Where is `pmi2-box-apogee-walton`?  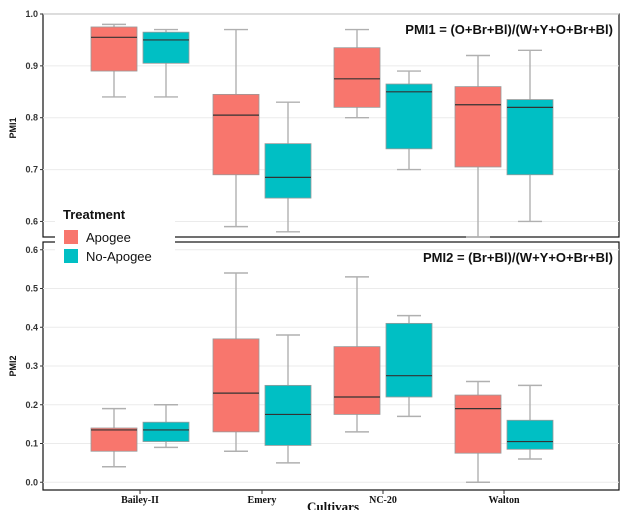 pmi2-box-apogee-walton is located at coordinates (478, 431).